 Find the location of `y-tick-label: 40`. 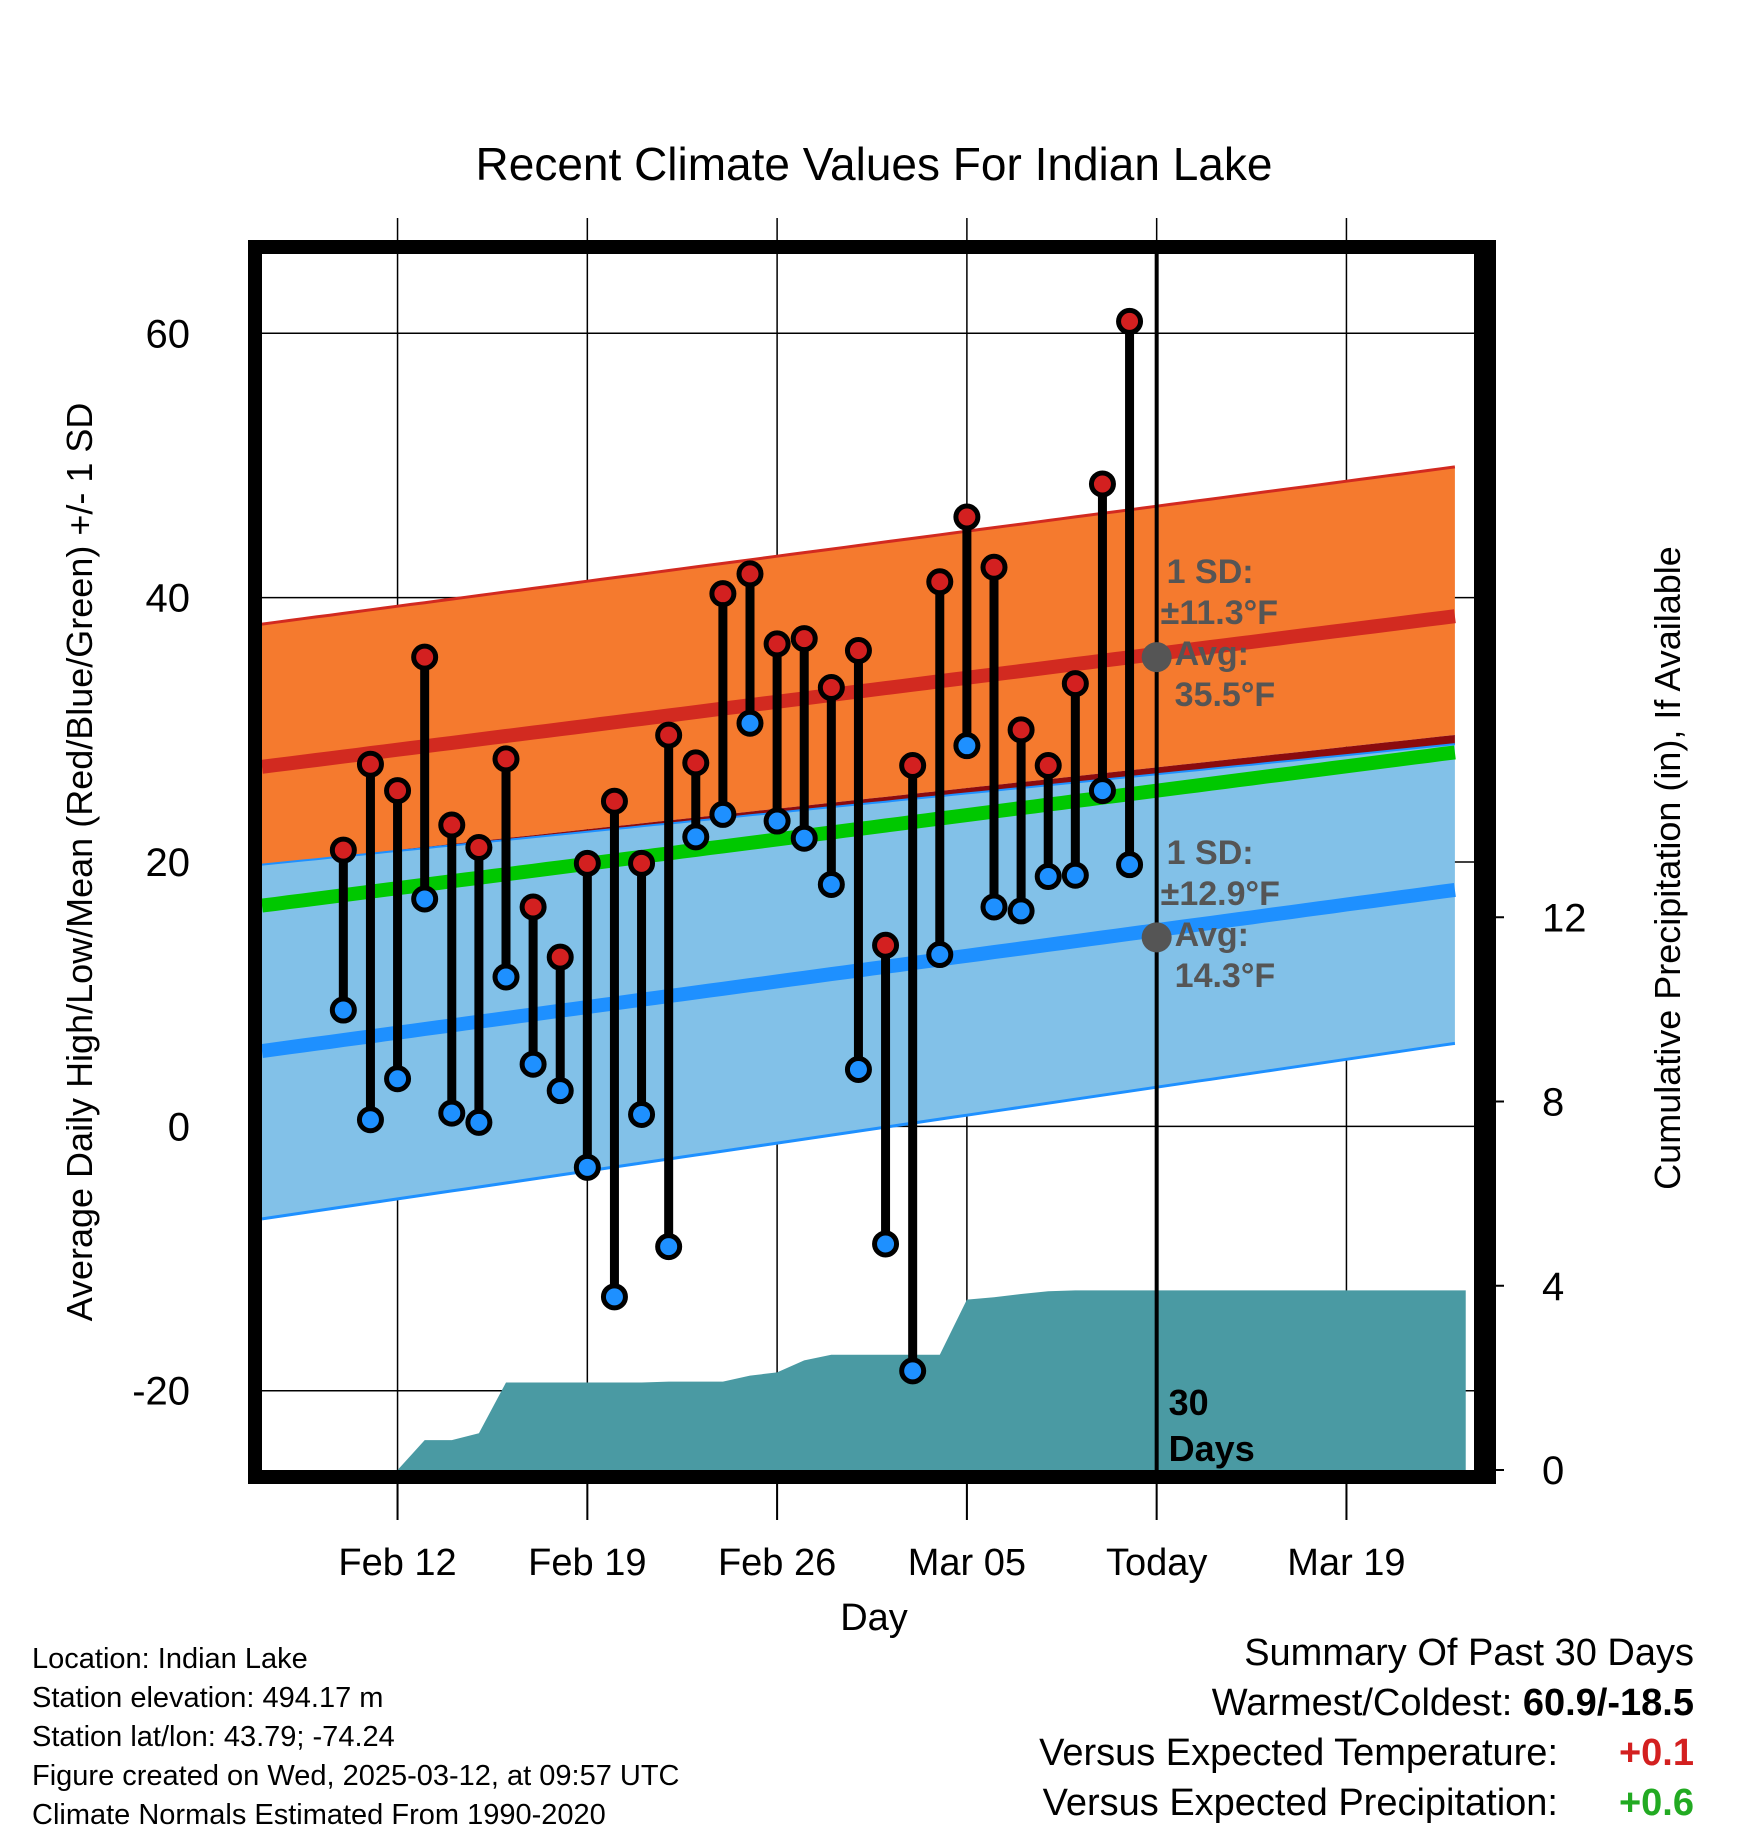

y-tick-label: 40 is located at coordinates (168, 599).